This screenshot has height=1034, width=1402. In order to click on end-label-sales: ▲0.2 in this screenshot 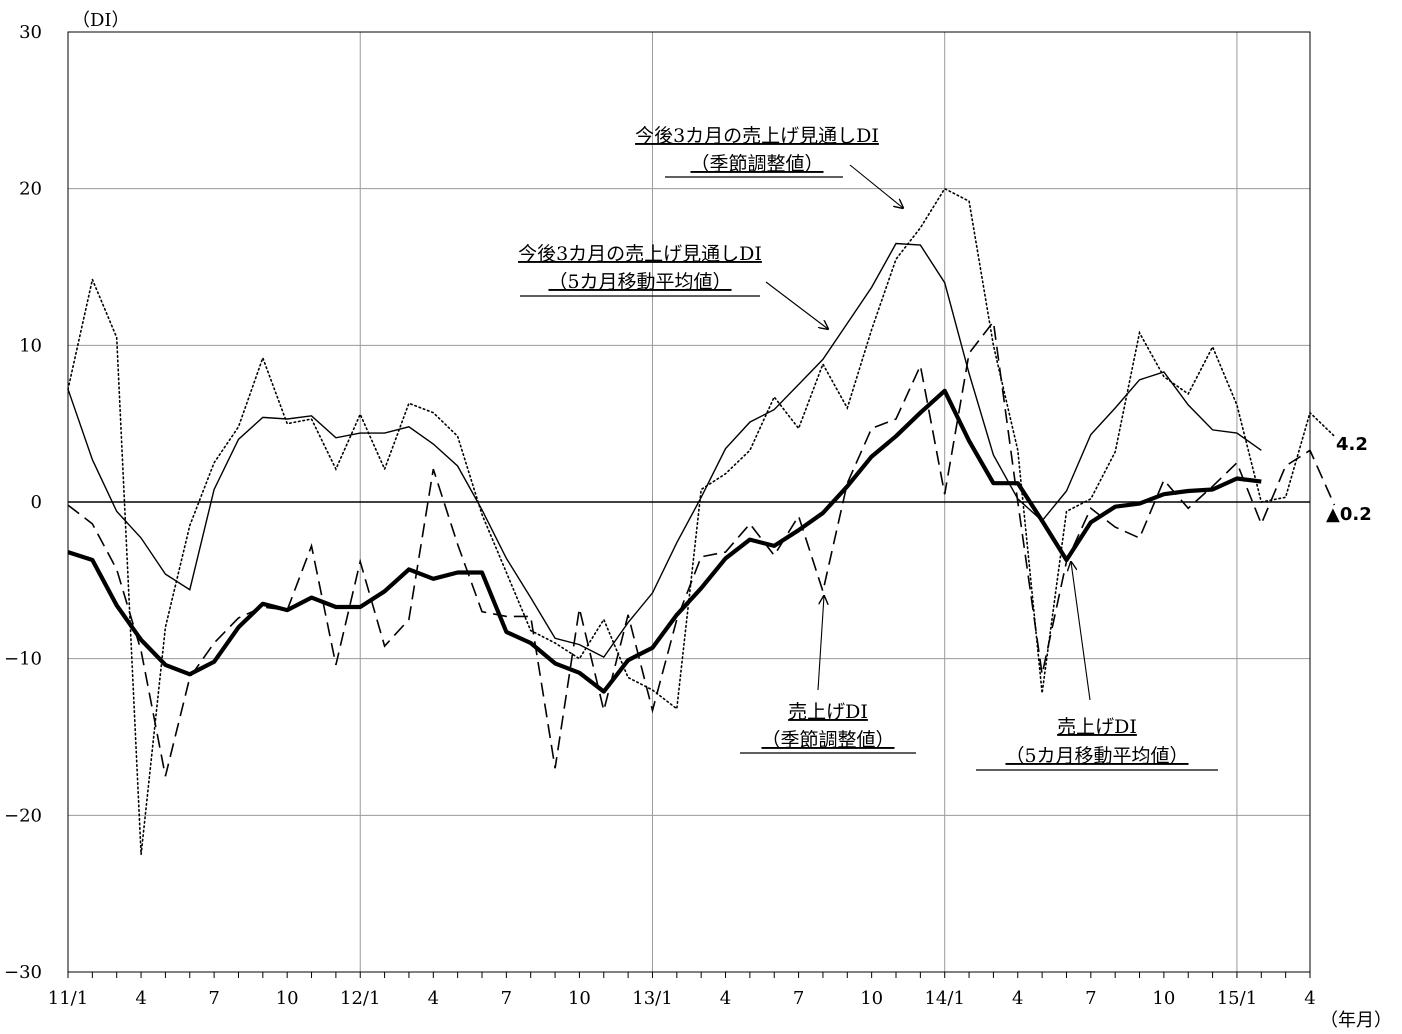, I will do `click(1349, 514)`.